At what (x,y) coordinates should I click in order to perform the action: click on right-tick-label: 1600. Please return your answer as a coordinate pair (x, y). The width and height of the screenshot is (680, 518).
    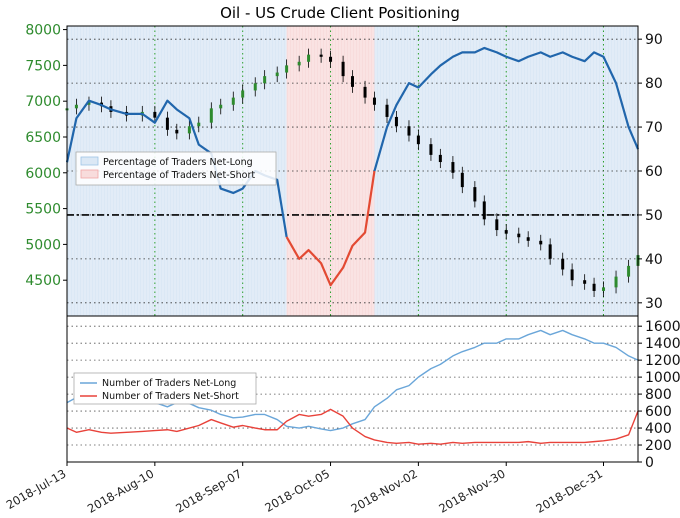
    Looking at the image, I should click on (662, 327).